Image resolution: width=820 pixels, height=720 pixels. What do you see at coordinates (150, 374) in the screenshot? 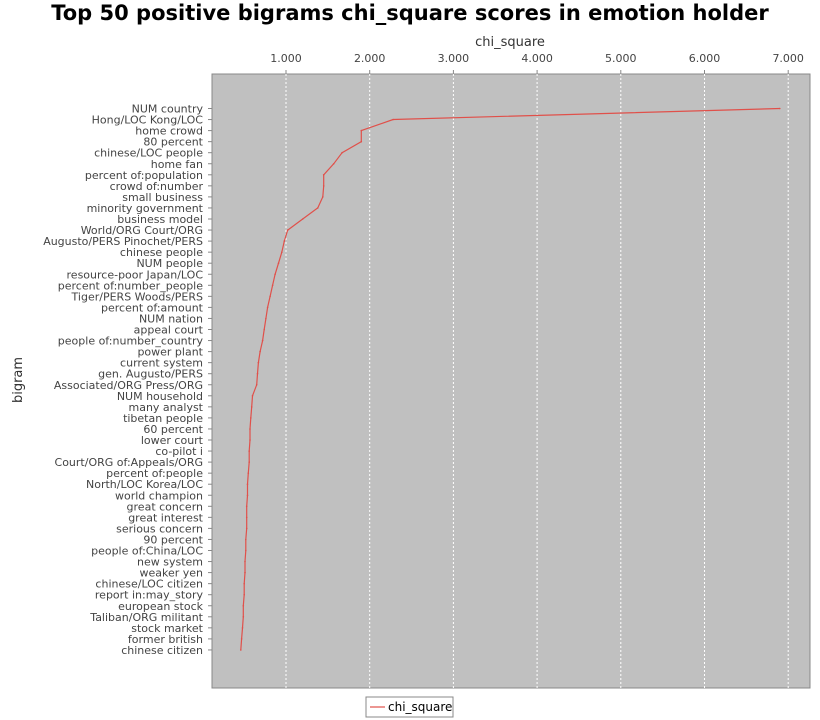
I see `y-tick-label: gen. Augusto/PERS` at bounding box center [150, 374].